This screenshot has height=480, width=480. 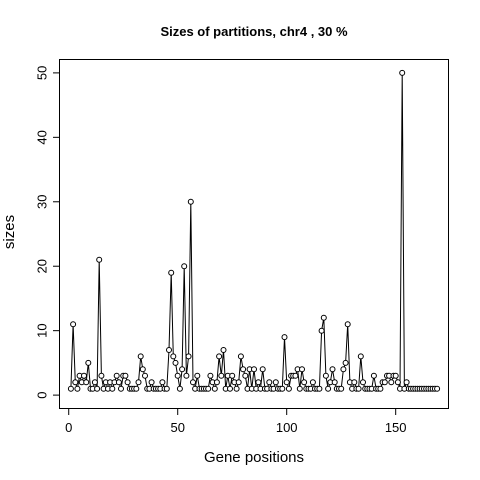 What do you see at coordinates (47, 232) in the screenshot?
I see `y-axis: 0 10 20 30 40 50` at bounding box center [47, 232].